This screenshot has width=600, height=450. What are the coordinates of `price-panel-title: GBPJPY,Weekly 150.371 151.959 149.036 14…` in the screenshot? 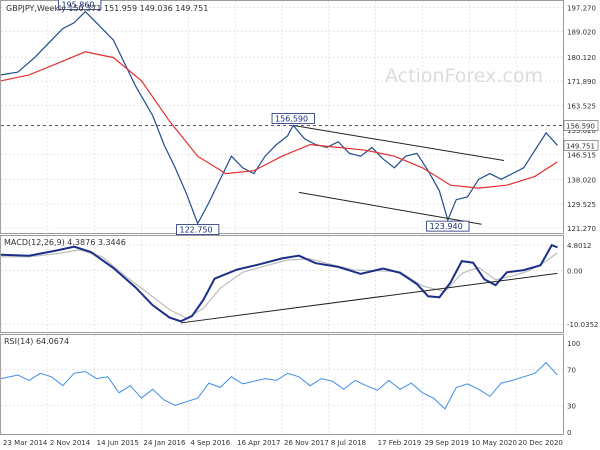 It's located at (107, 8).